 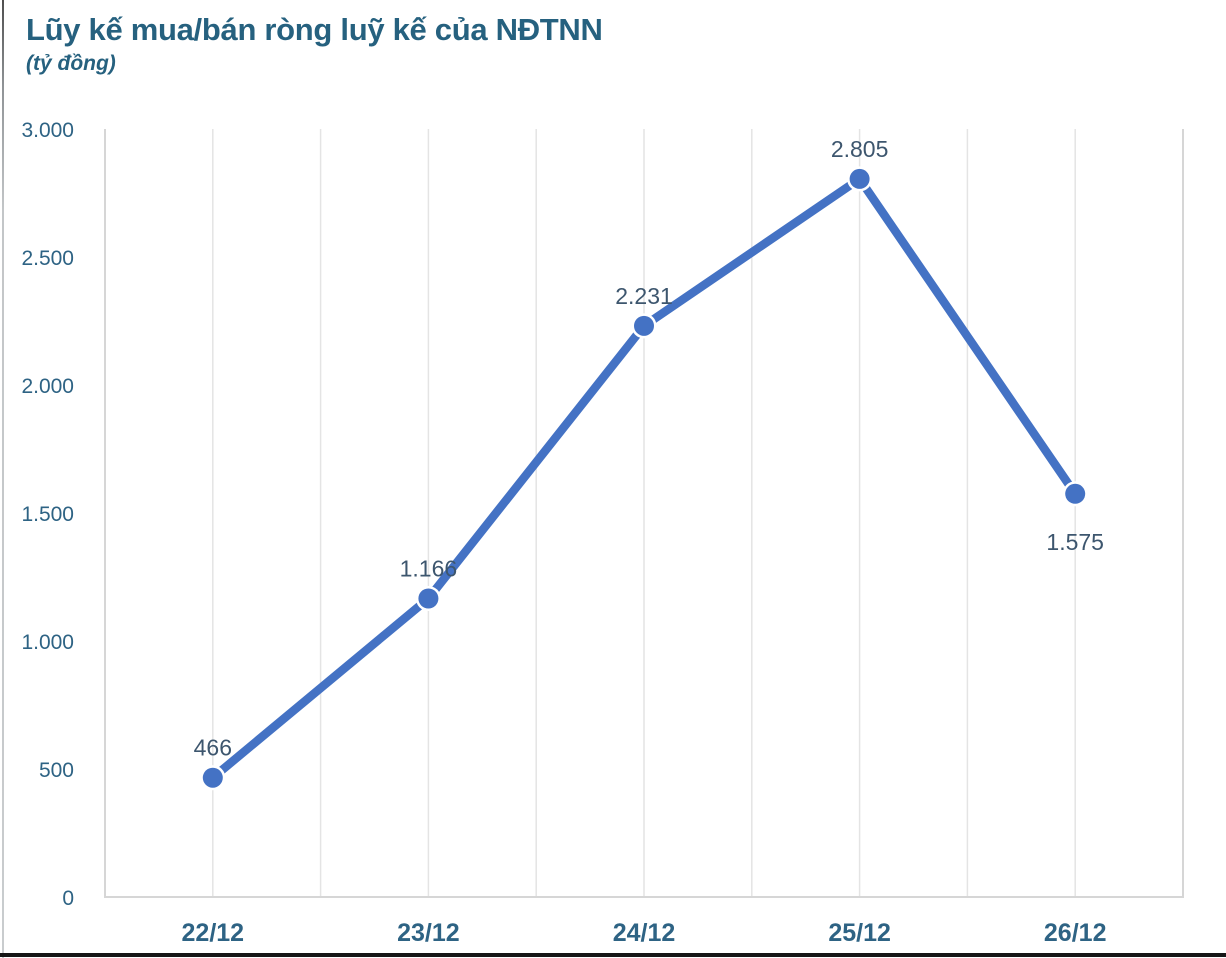 What do you see at coordinates (859, 933) in the screenshot?
I see `x-tick-label: 25/12` at bounding box center [859, 933].